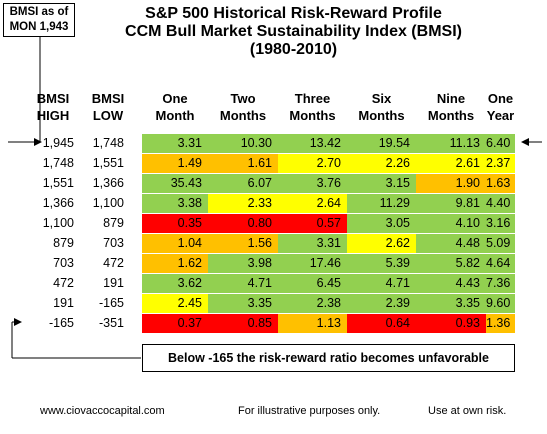 The width and height of the screenshot is (547, 434). What do you see at coordinates (108, 143) in the screenshot?
I see `row-bmsi-low: 1,748` at bounding box center [108, 143].